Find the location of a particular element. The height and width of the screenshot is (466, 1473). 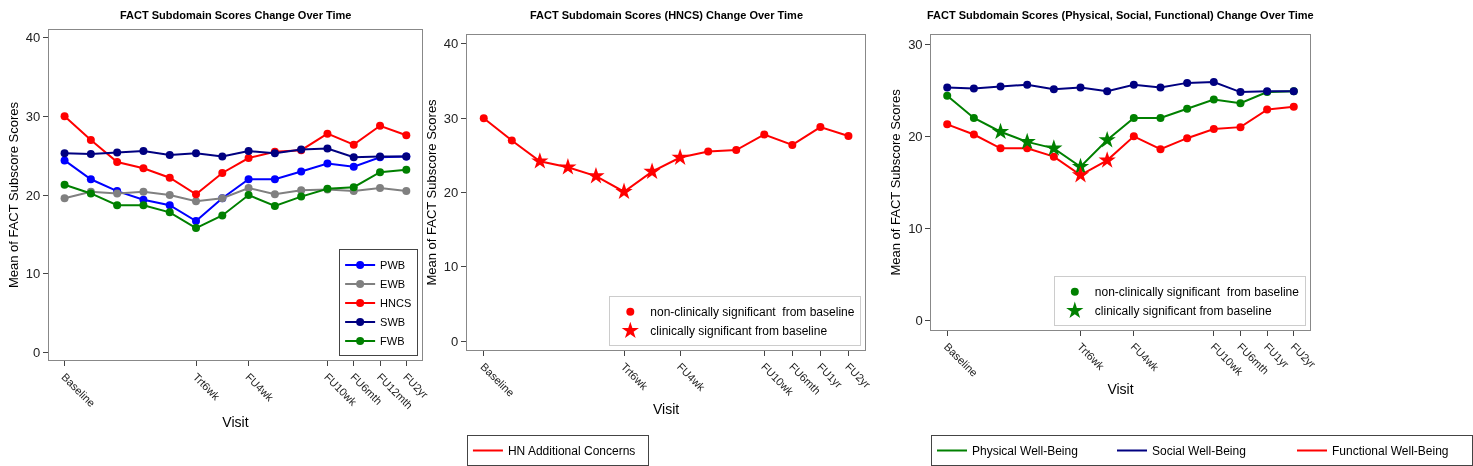

chart-title: FACT Subdomain Scores (HNCS) Change Over Time is located at coordinates (667, 15).